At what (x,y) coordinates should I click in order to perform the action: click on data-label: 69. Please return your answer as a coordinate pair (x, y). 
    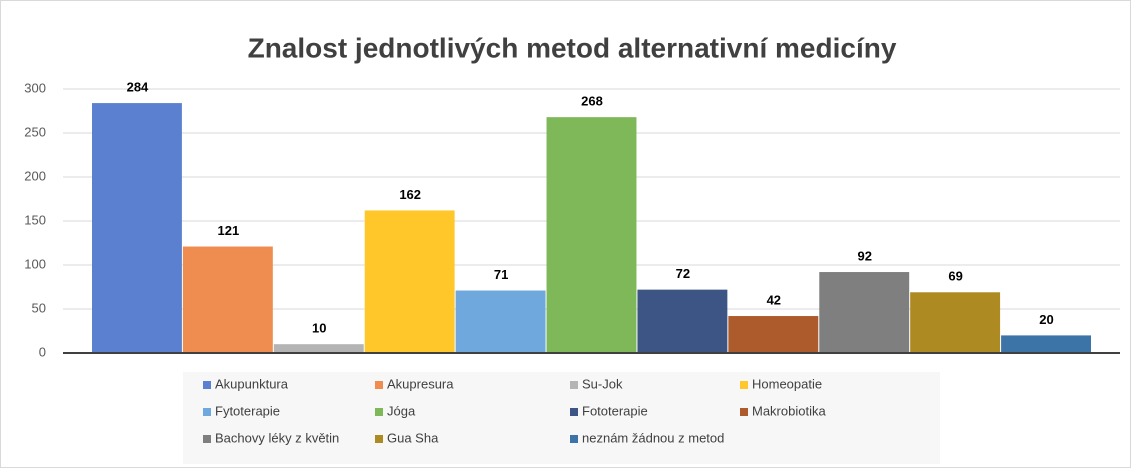
    Looking at the image, I should click on (955, 276).